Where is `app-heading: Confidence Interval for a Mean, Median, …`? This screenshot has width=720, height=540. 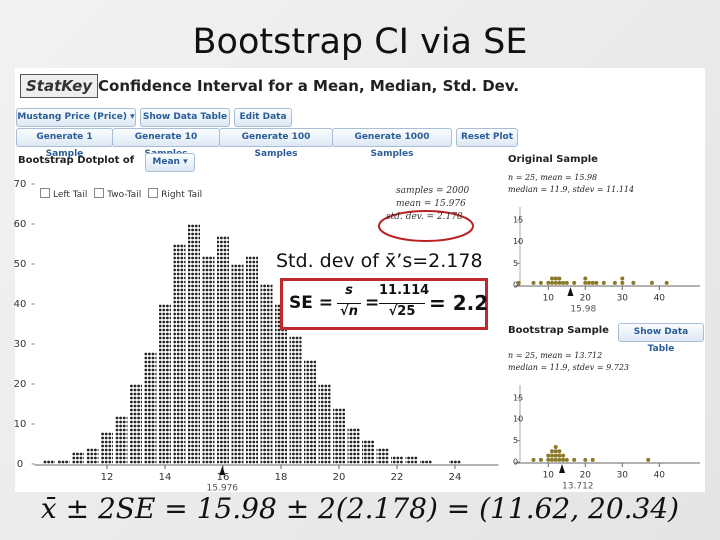
app-heading: Confidence Interval for a Mean, Median, … is located at coordinates (309, 86).